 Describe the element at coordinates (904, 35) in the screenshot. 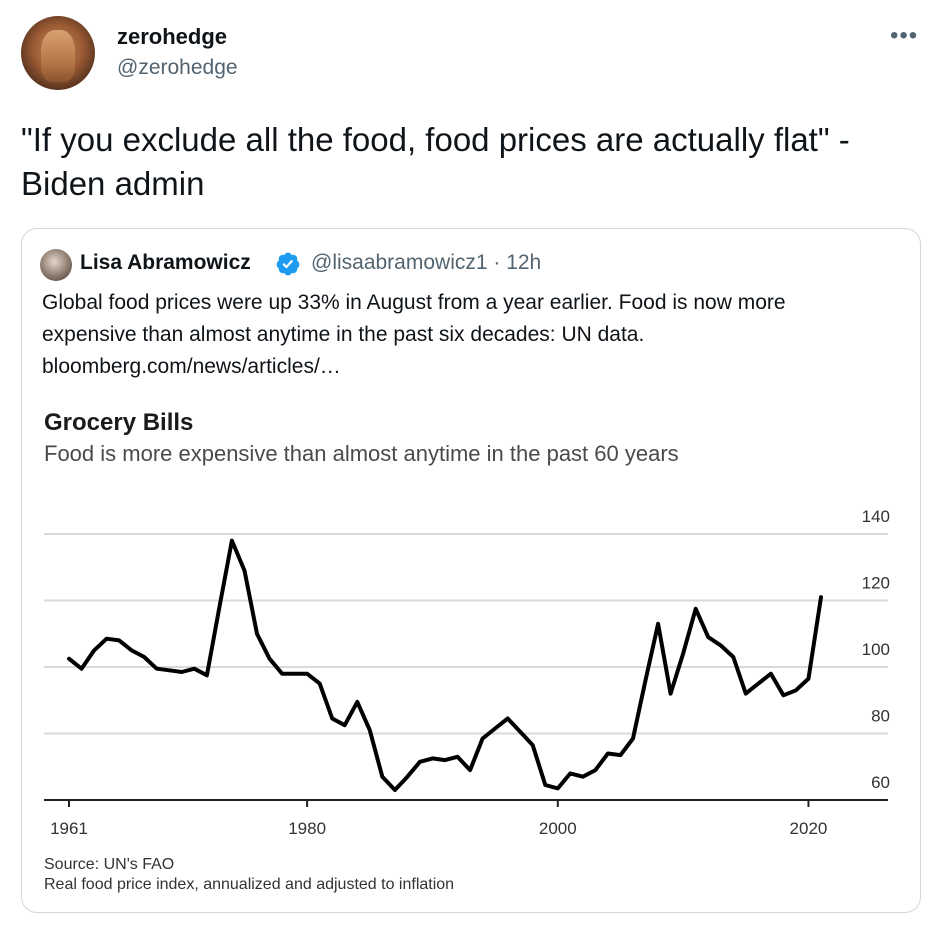

I see `more-dots-icon: •••` at that location.